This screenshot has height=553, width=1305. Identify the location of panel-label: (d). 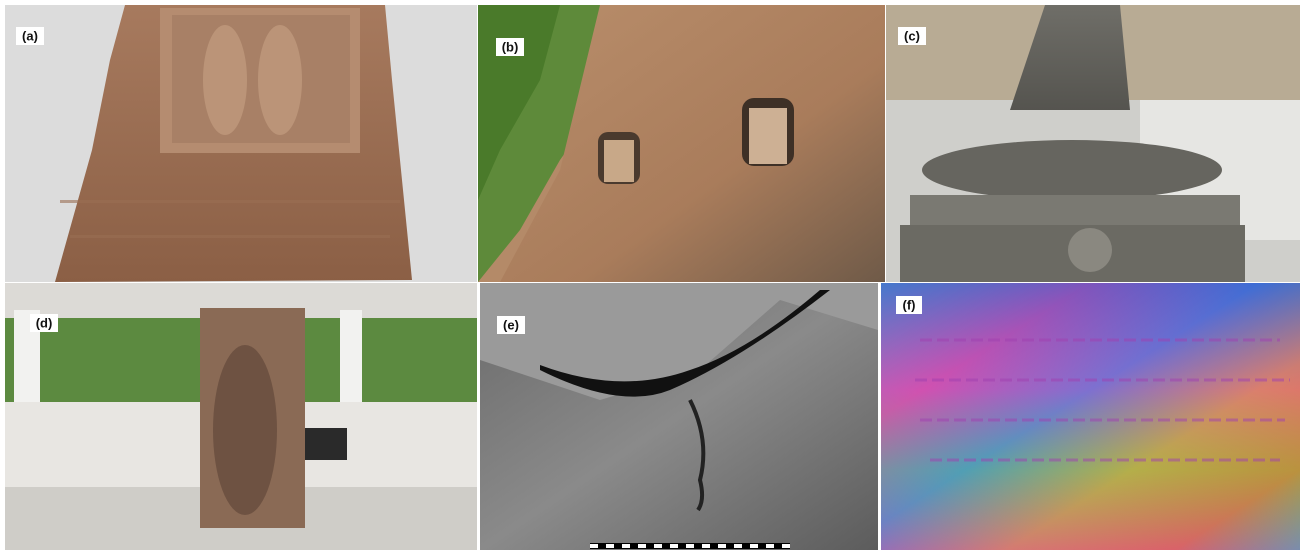
(44, 322).